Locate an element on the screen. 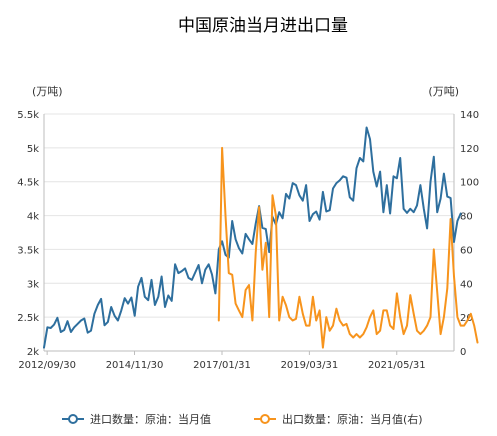 This screenshot has width=497, height=436. x-tick-label: 2012/09/30 is located at coordinates (47, 365).